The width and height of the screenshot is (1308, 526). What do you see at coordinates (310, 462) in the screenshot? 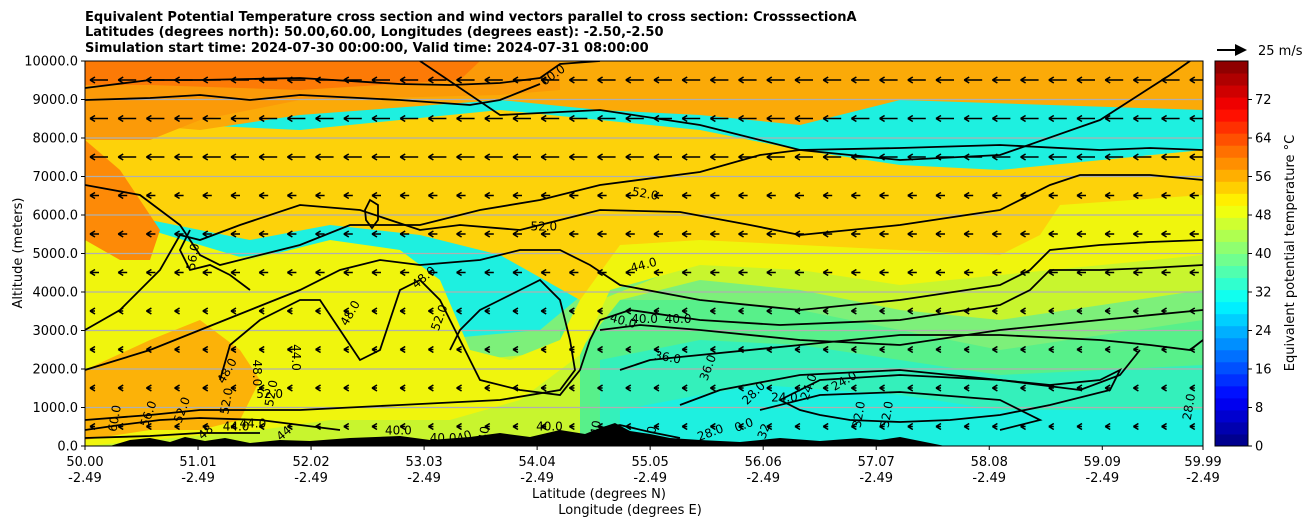
I see `x-tick-label-lat-2: 52.02` at bounding box center [310, 462].